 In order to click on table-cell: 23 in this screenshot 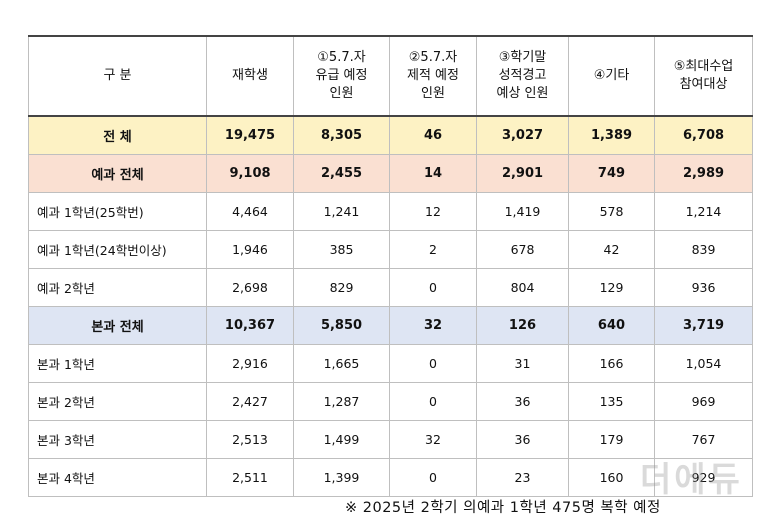, I will do `click(522, 477)`.